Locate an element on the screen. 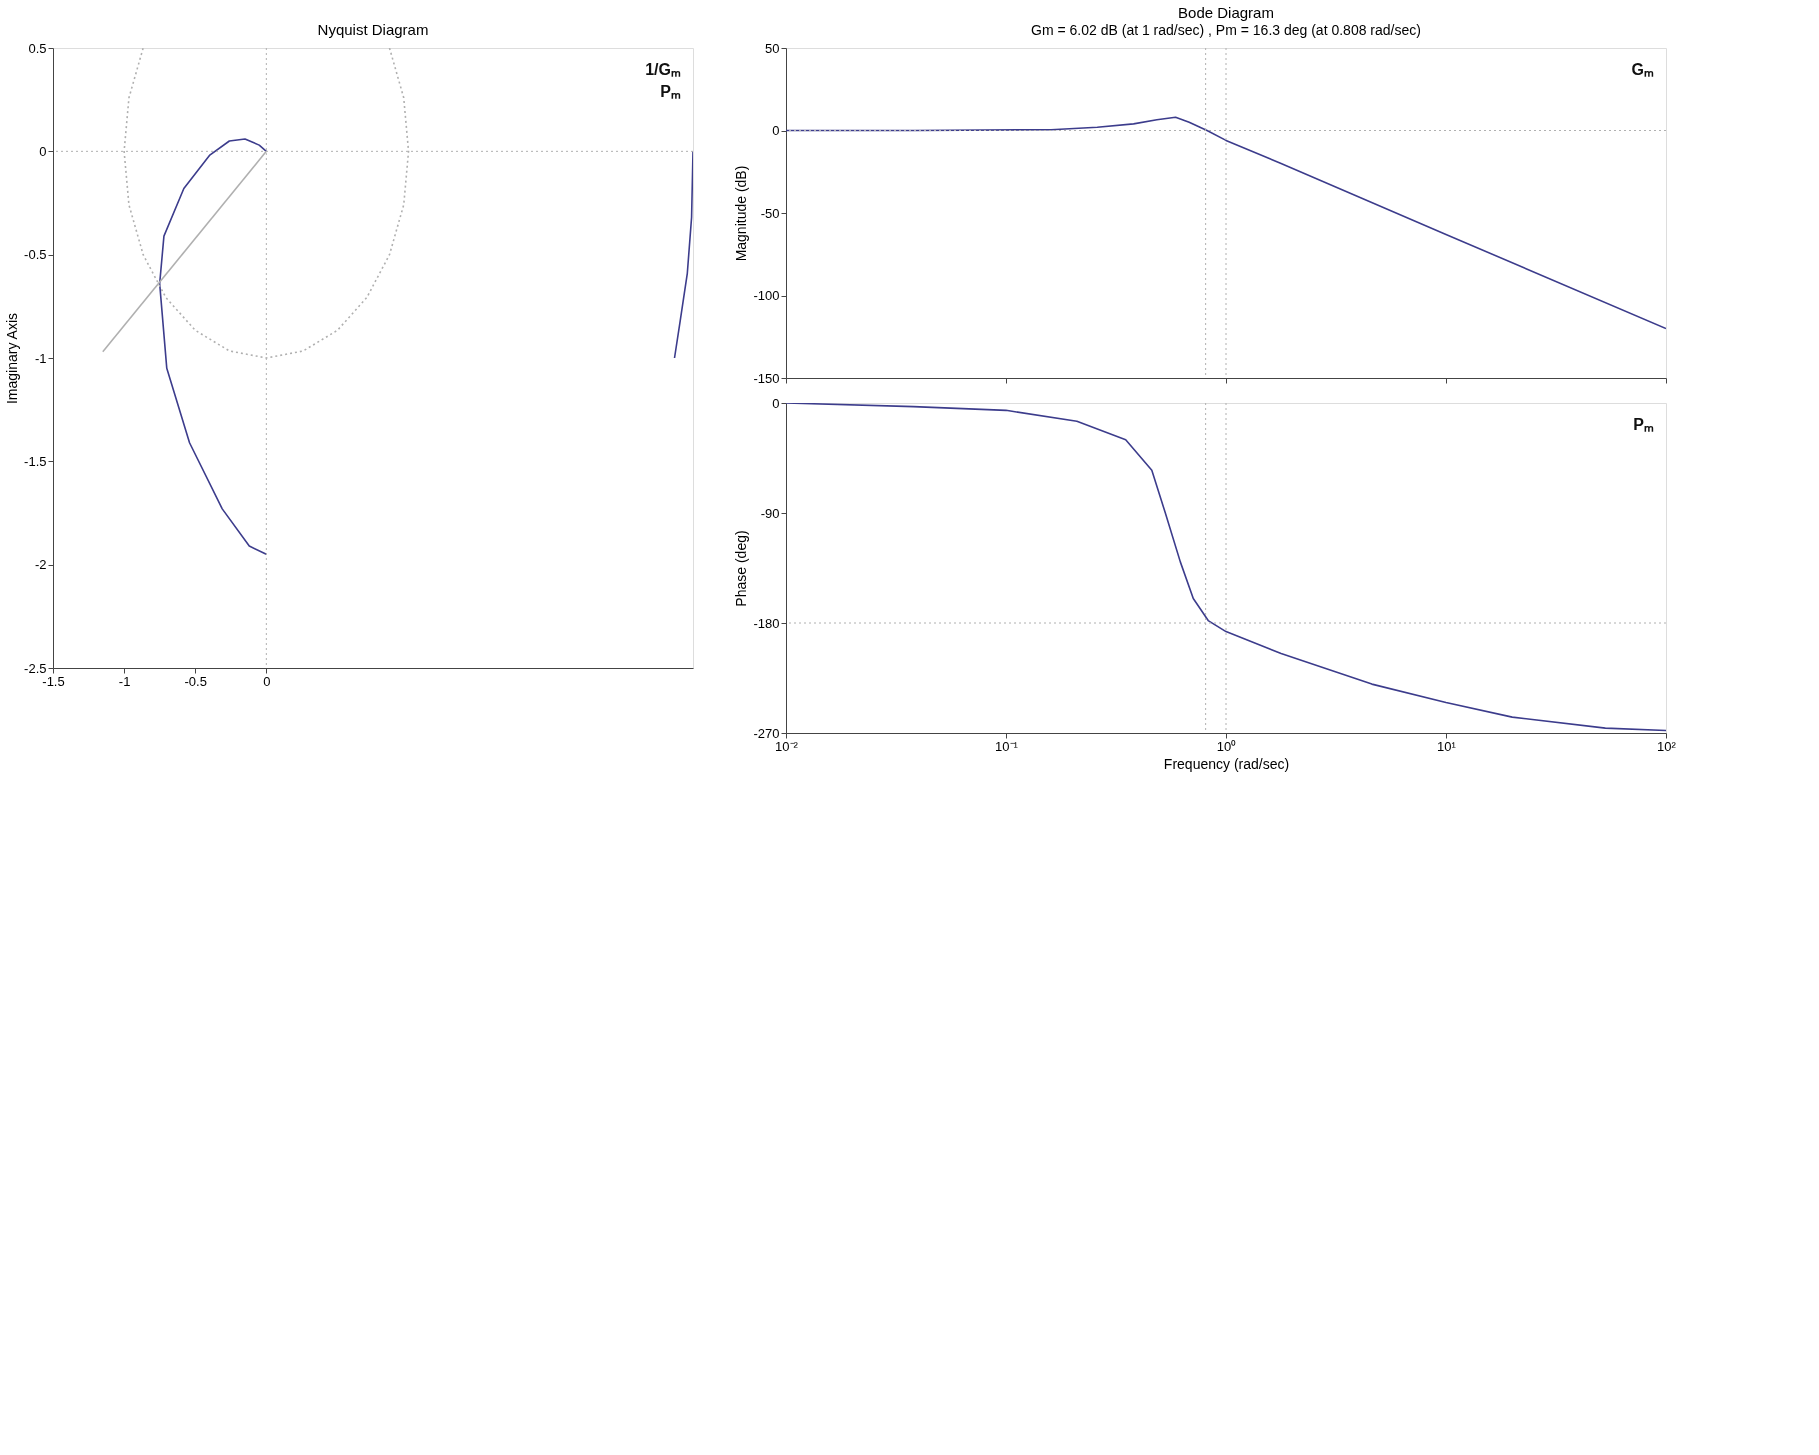 The width and height of the screenshot is (1819, 1455). chart-title: Nyquist Diagram is located at coordinates (373, 29).